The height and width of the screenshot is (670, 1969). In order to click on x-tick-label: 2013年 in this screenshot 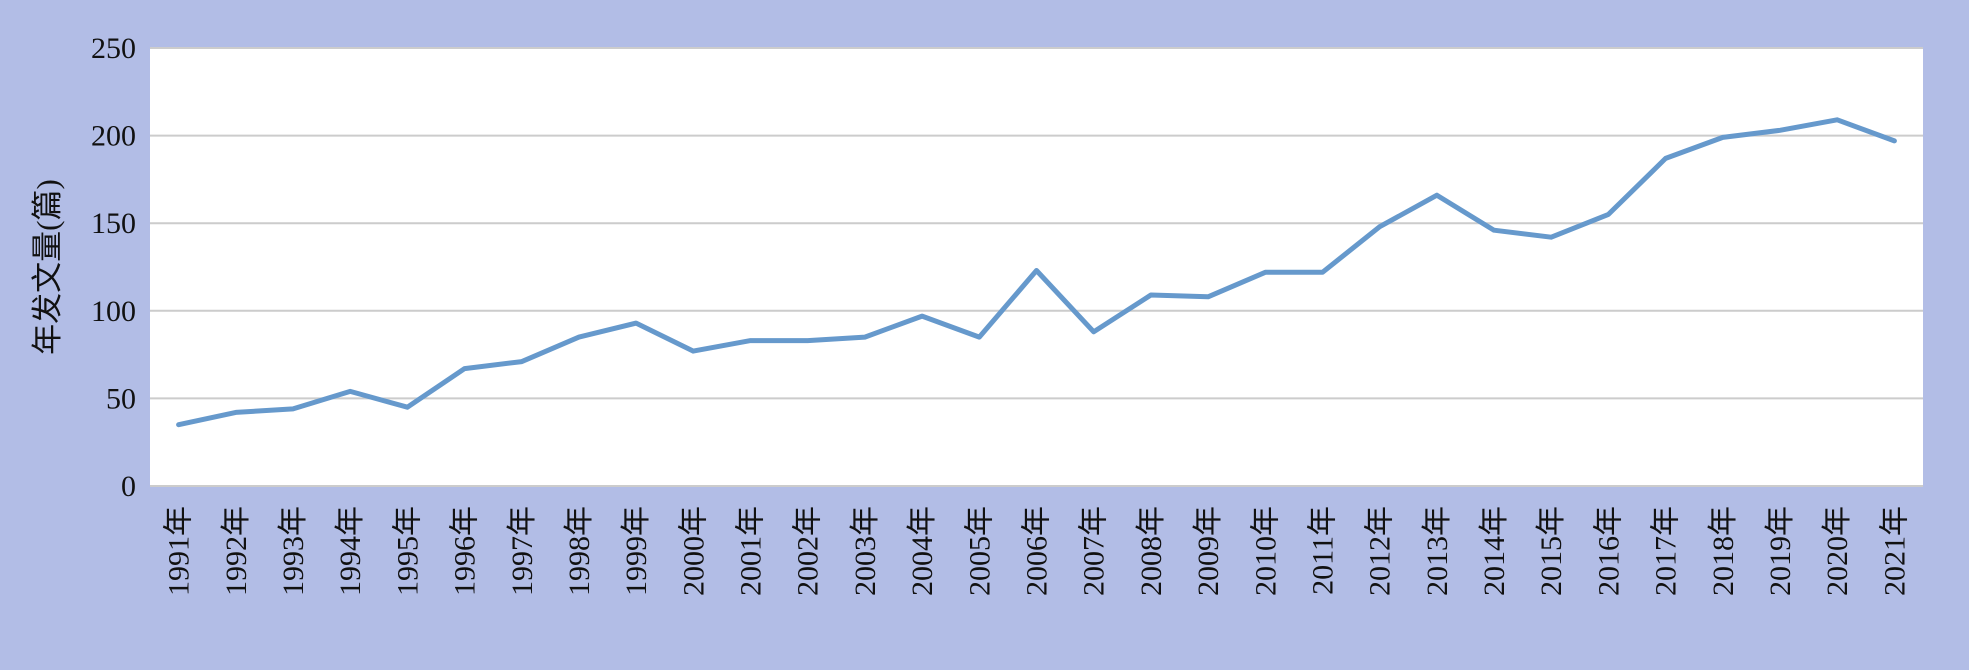, I will do `click(1437, 551)`.